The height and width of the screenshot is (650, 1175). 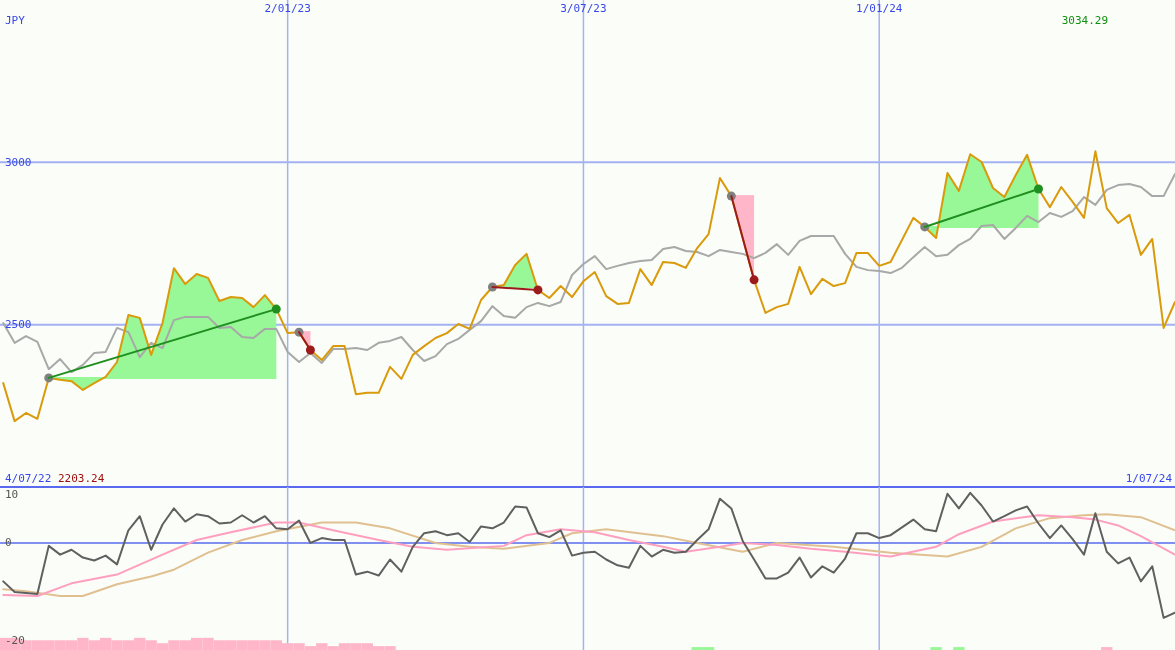 What do you see at coordinates (81, 478) in the screenshot?
I see `annotation: 2203.24` at bounding box center [81, 478].